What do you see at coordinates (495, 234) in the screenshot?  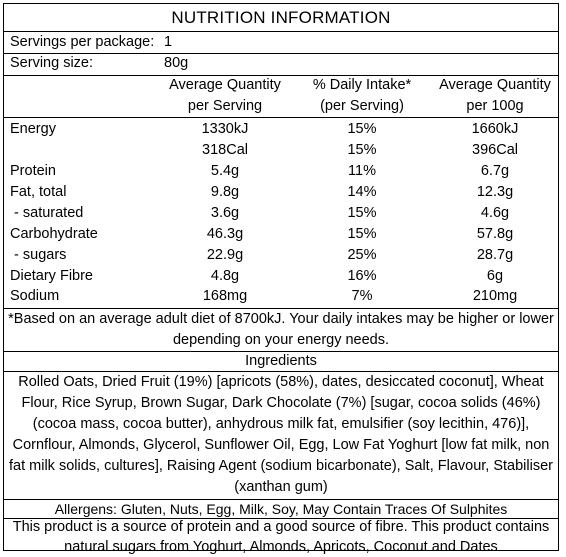 I see `per-100g-value: 57.8g` at bounding box center [495, 234].